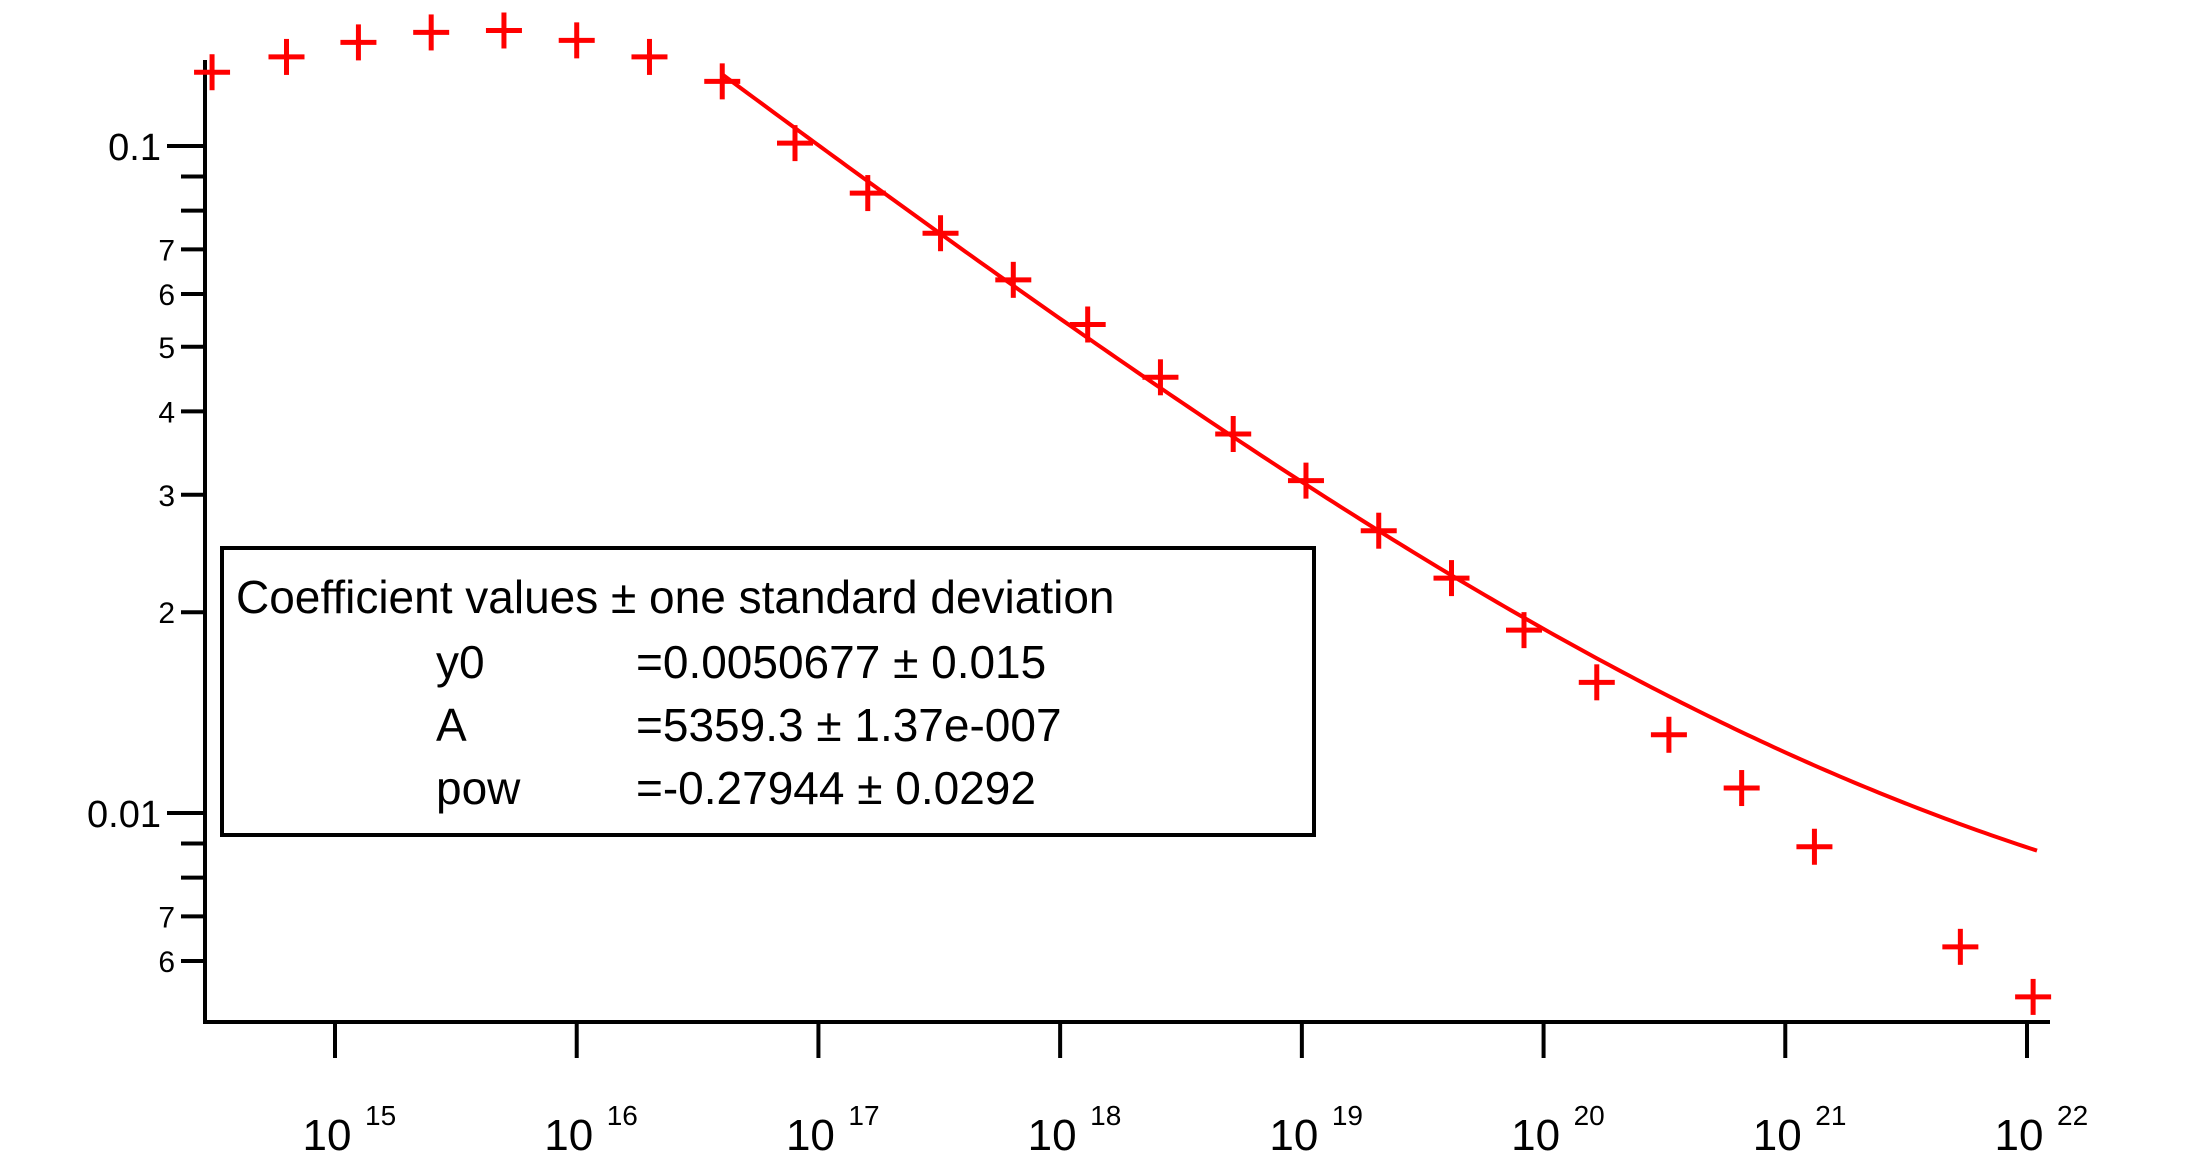 This screenshot has height=1155, width=2188. I want to click on legend-row-value-A: =5359.3 ± 1.37e-007, so click(849, 725).